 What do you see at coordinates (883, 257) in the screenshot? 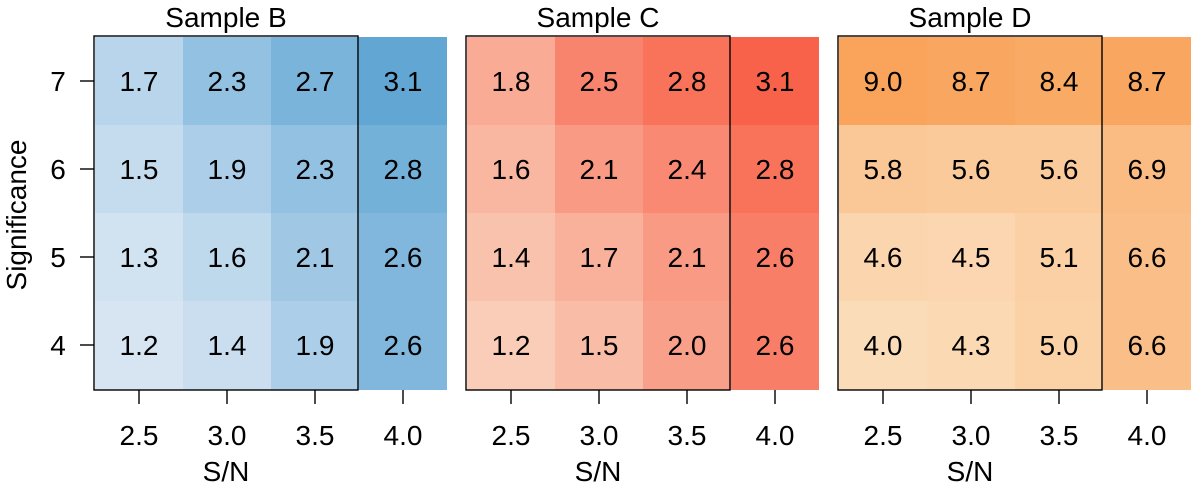
I see `cell-value-label: 4.6` at bounding box center [883, 257].